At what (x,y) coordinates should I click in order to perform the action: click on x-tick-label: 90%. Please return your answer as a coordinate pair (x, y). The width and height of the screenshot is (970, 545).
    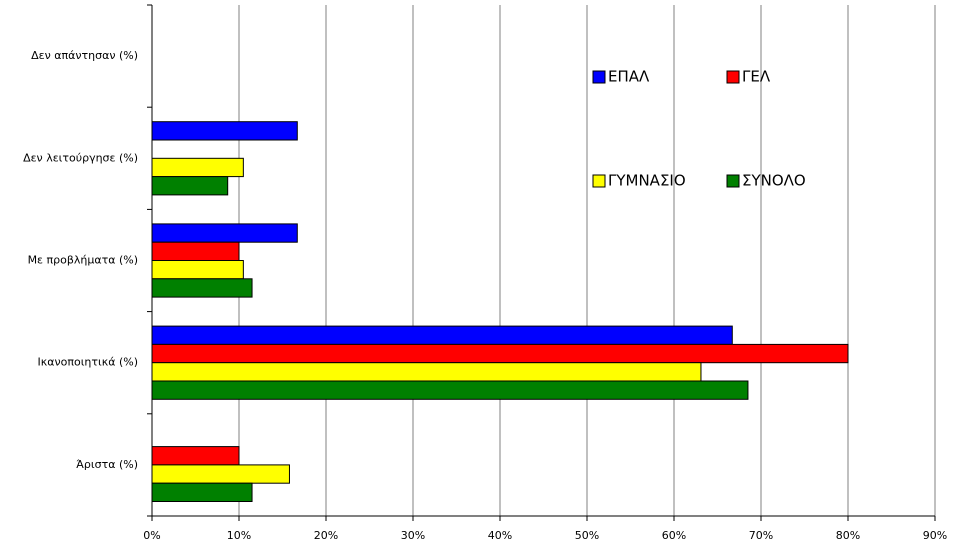
    Looking at the image, I should click on (935, 535).